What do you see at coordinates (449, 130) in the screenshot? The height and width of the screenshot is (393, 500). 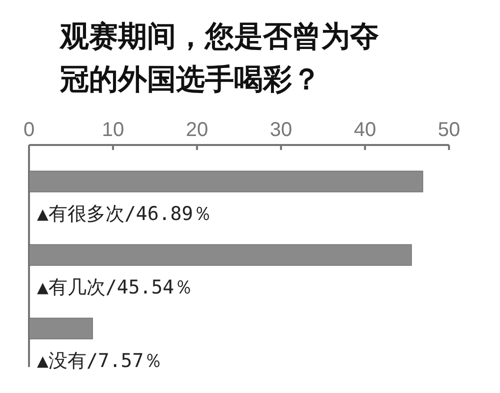 I see `x-tick-label: 50` at bounding box center [449, 130].